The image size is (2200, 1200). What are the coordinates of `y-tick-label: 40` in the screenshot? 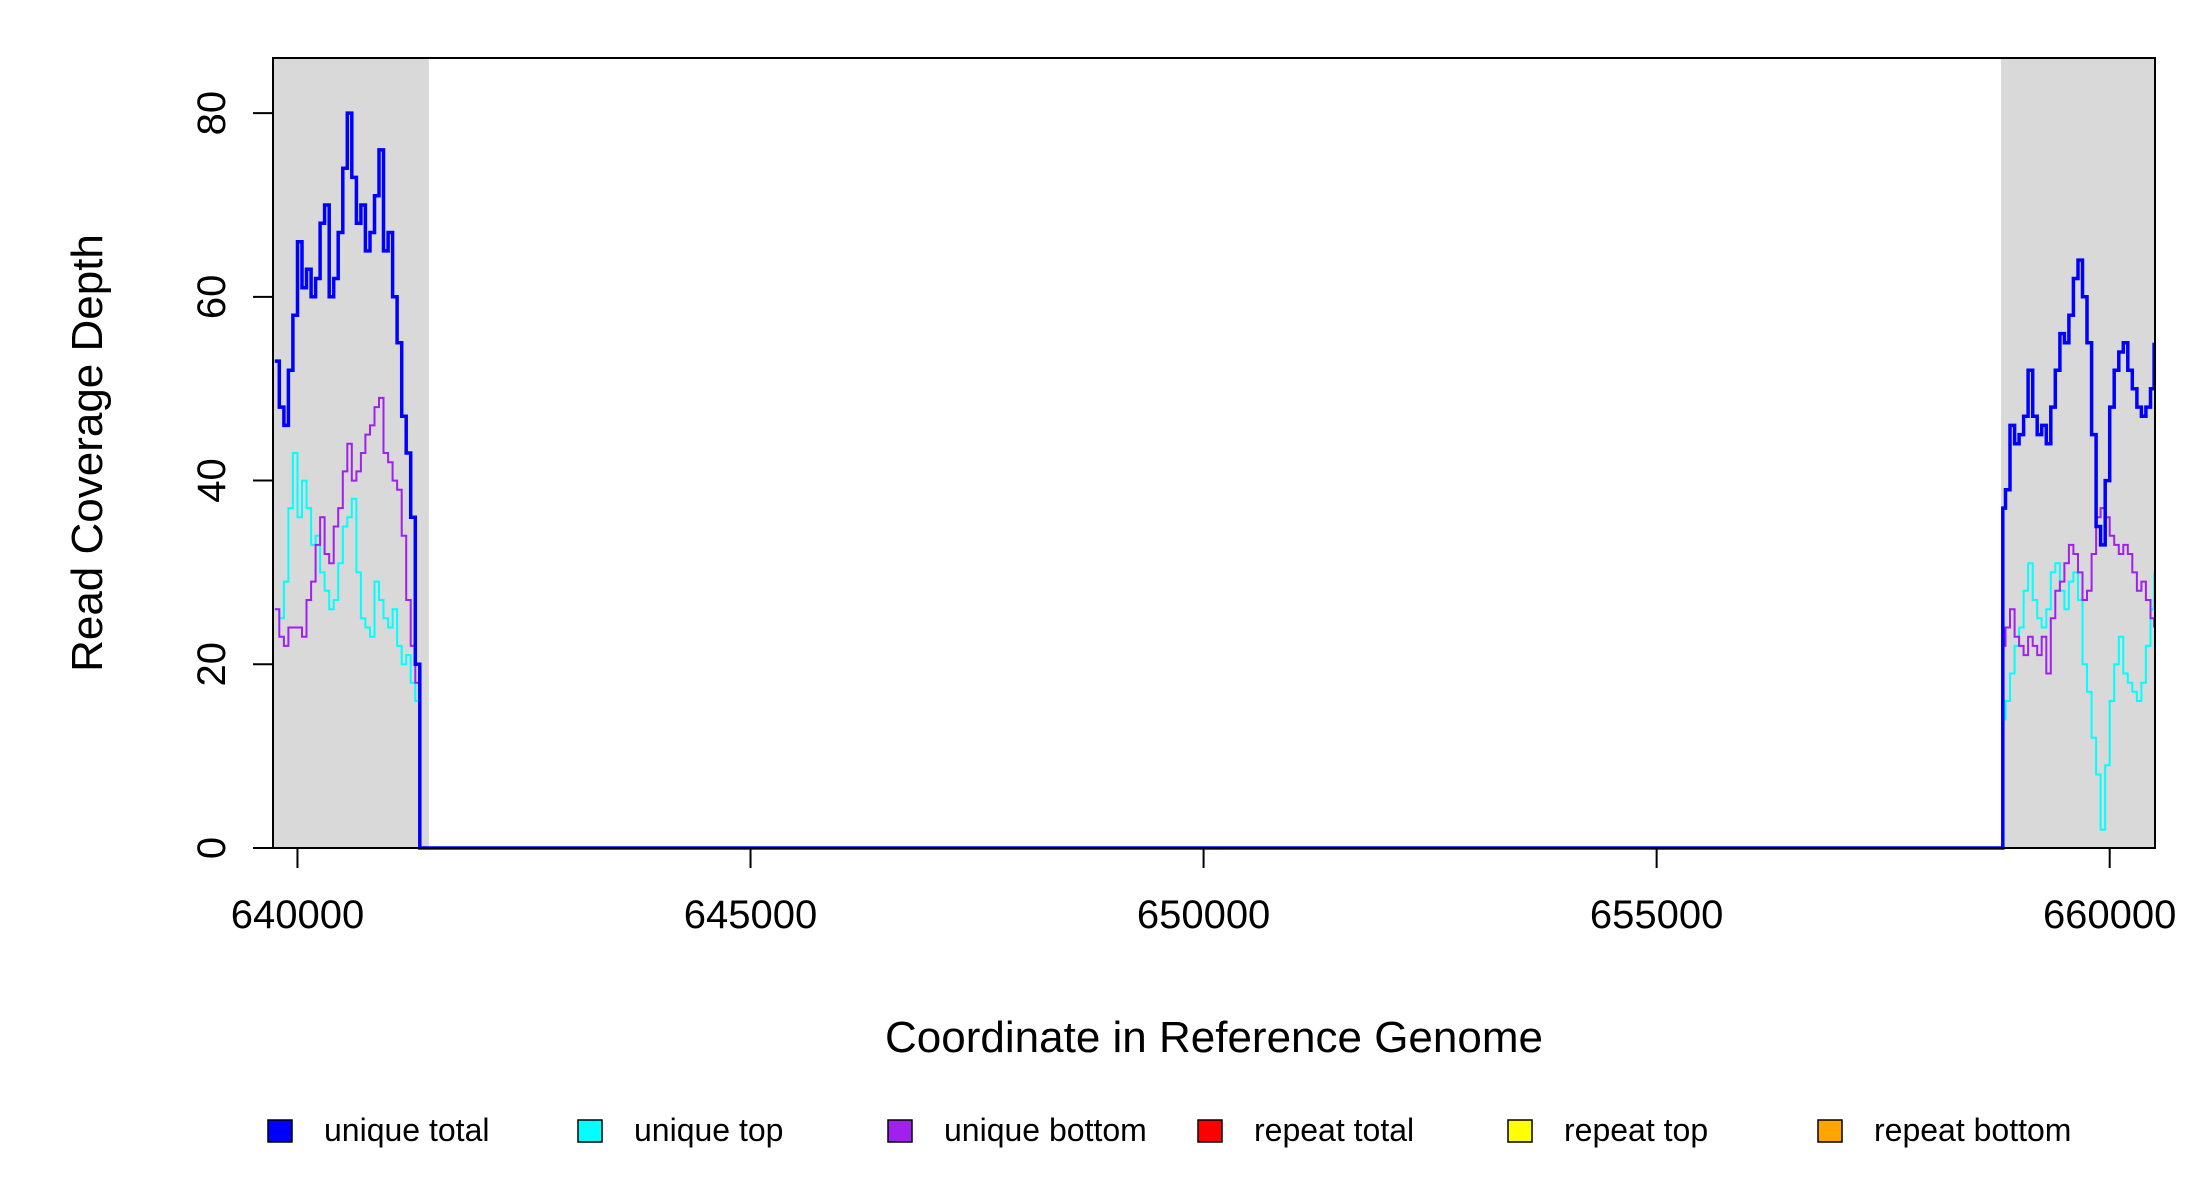 It's located at (212, 480).